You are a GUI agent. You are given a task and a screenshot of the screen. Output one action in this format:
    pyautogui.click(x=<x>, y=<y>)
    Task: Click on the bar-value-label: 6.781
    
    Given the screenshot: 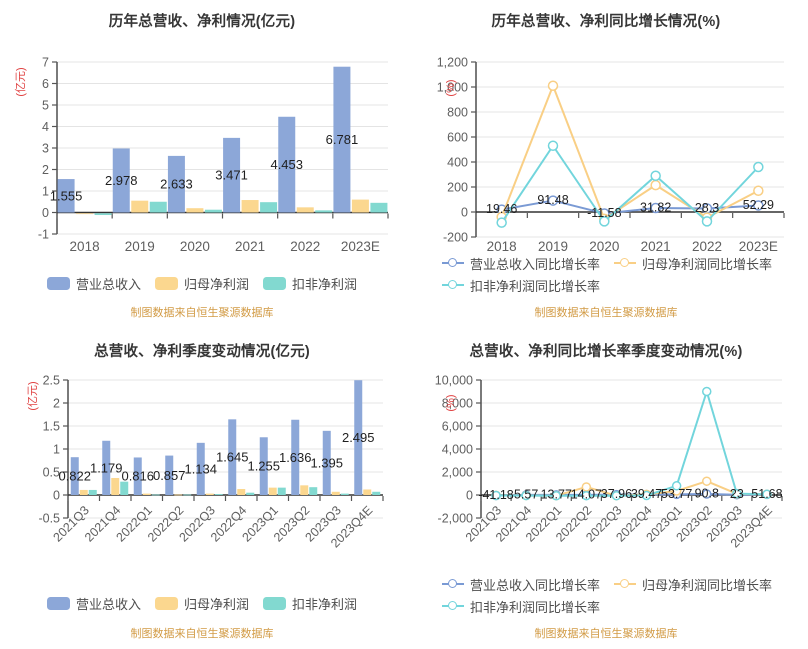 What is the action you would take?
    pyautogui.click(x=342, y=139)
    